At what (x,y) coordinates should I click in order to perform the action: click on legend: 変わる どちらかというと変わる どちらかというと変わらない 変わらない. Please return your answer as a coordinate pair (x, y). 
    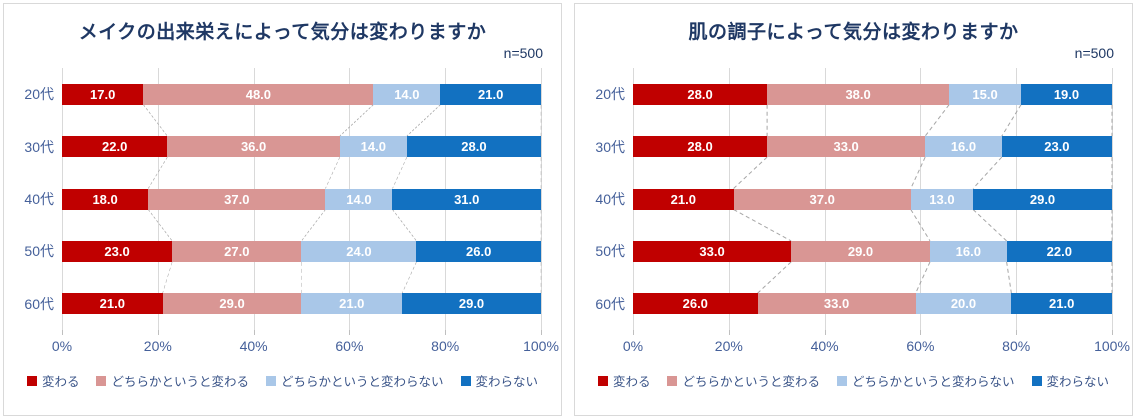
    Looking at the image, I should click on (853, 380).